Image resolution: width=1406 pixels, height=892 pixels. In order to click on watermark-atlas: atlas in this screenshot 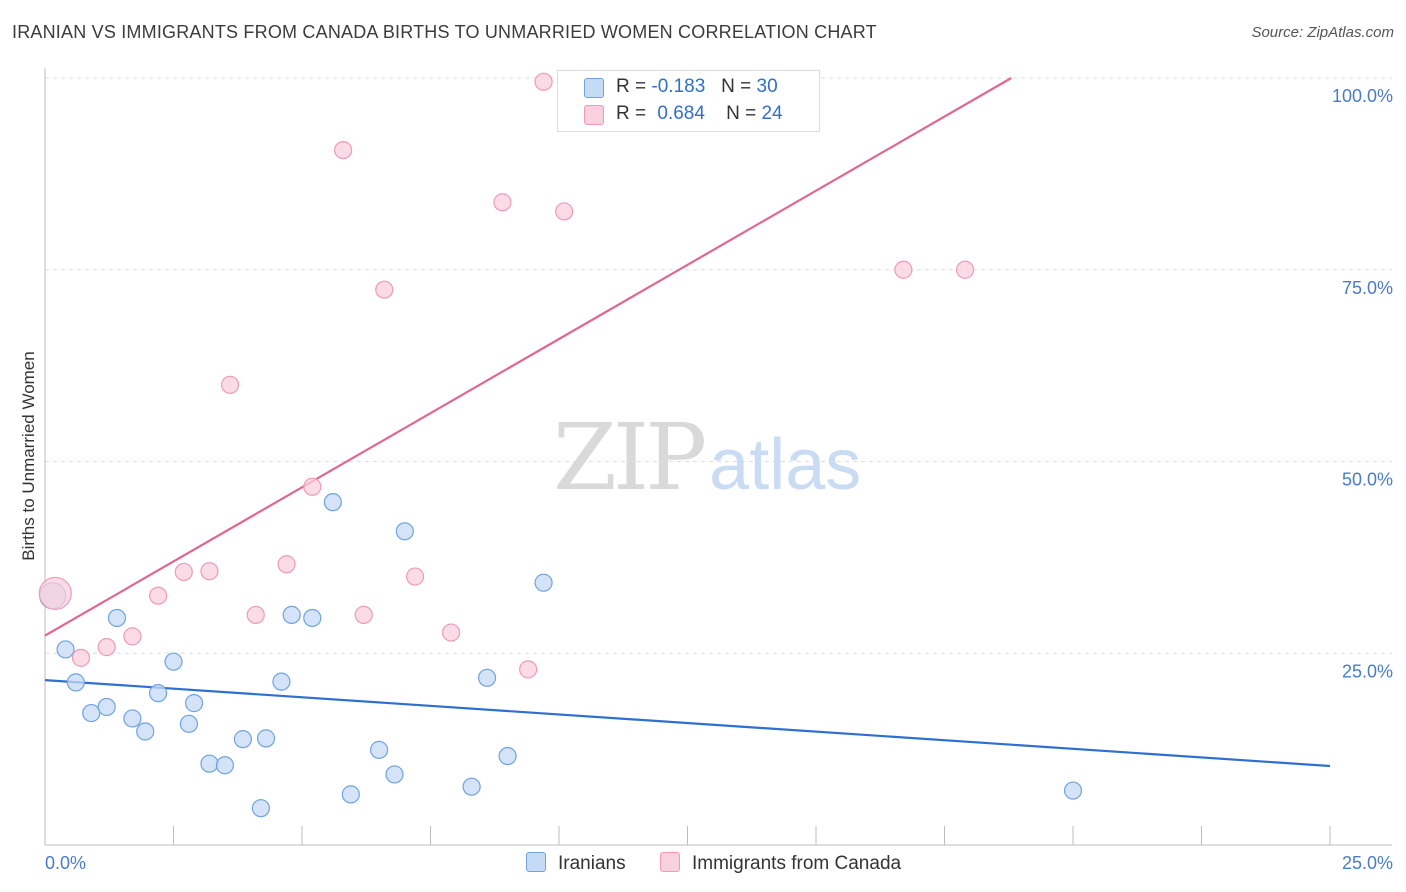, I will do `click(785, 465)`.